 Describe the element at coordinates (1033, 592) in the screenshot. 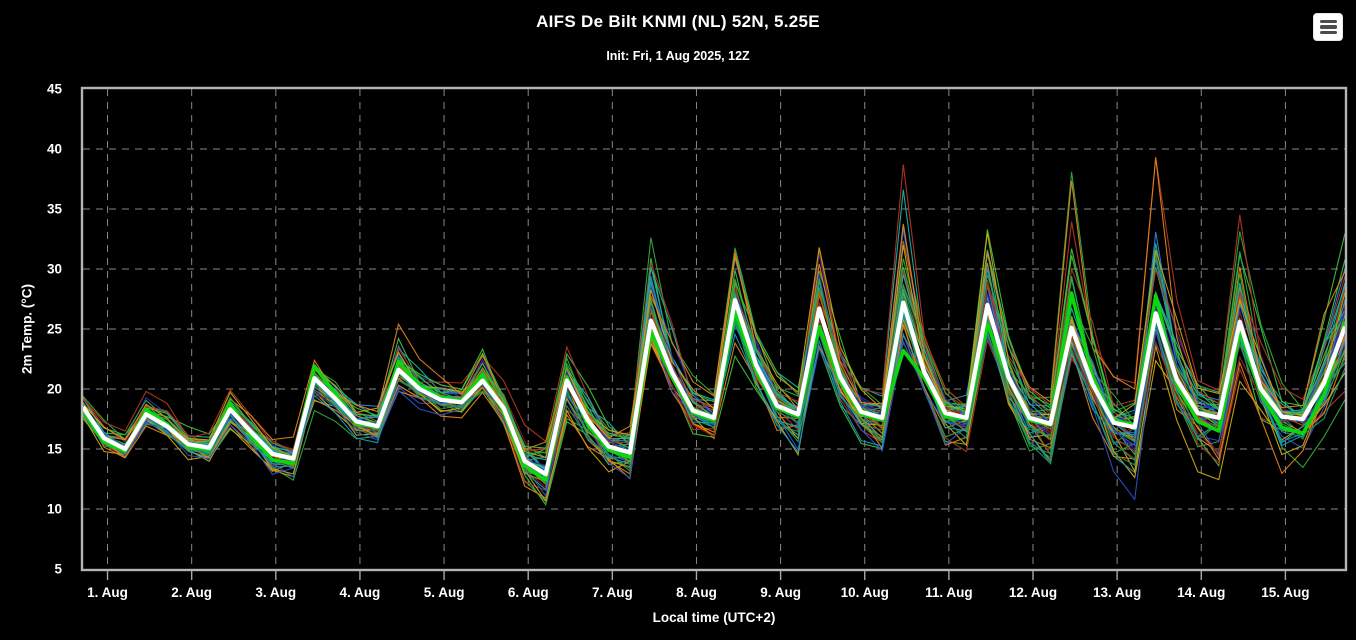

I see `x-tick-label: 12. Aug` at that location.